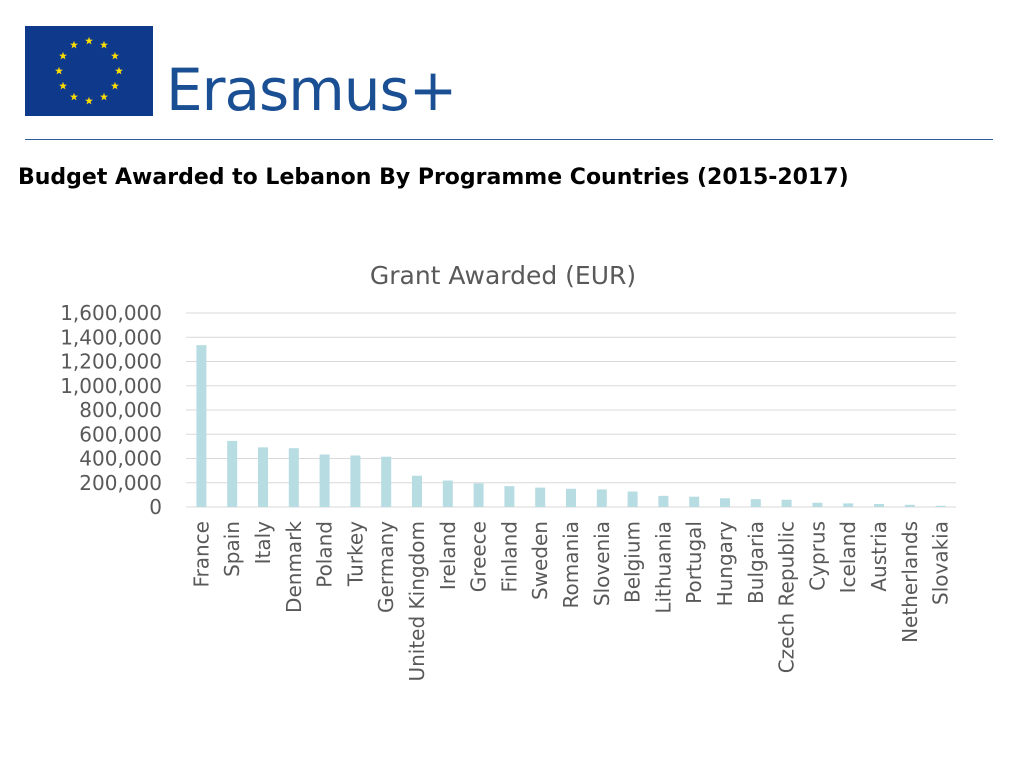  I want to click on x-tick-label: Ireland, so click(448, 555).